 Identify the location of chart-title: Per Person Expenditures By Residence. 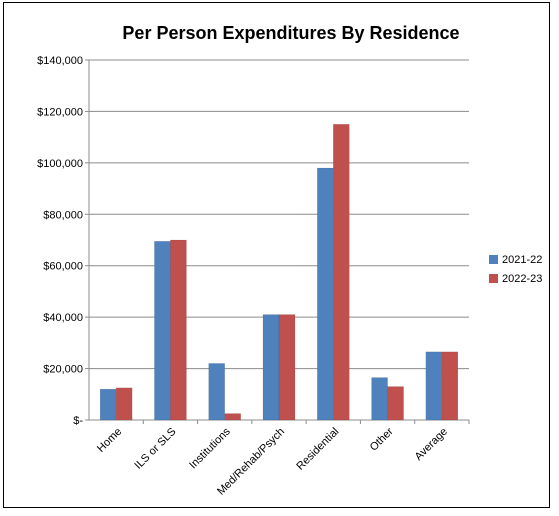
(290, 33).